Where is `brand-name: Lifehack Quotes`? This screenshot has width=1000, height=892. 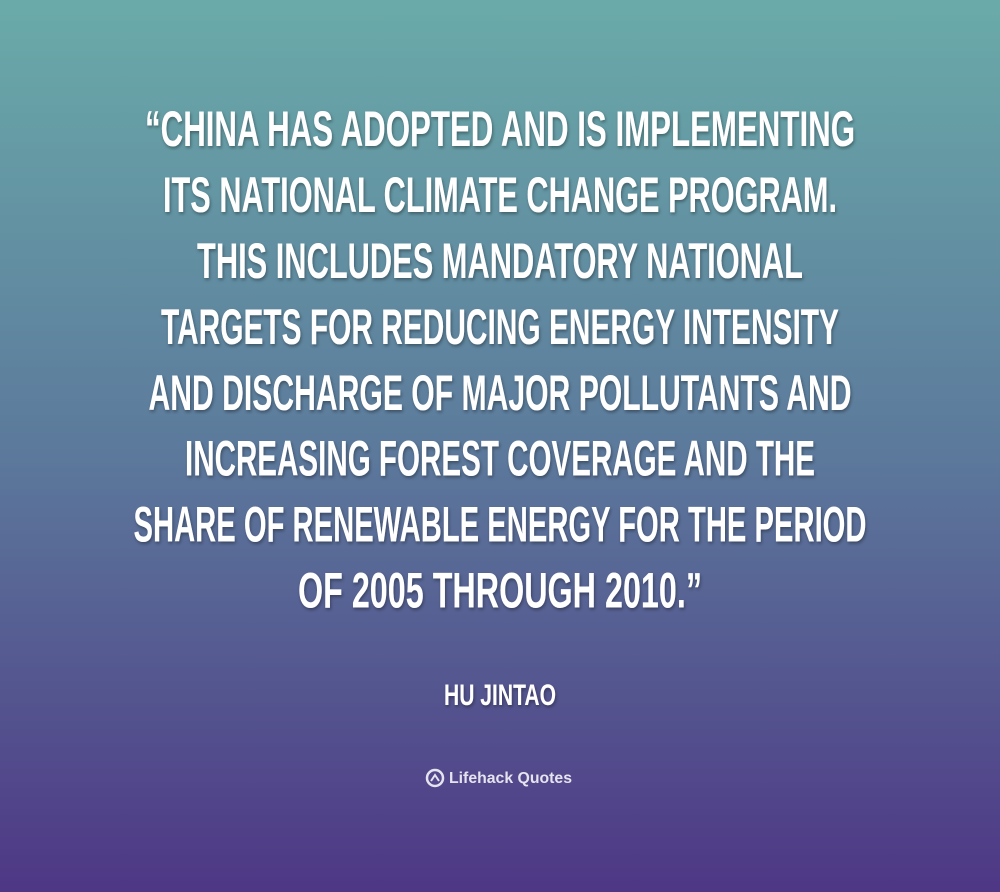 brand-name: Lifehack Quotes is located at coordinates (510, 778).